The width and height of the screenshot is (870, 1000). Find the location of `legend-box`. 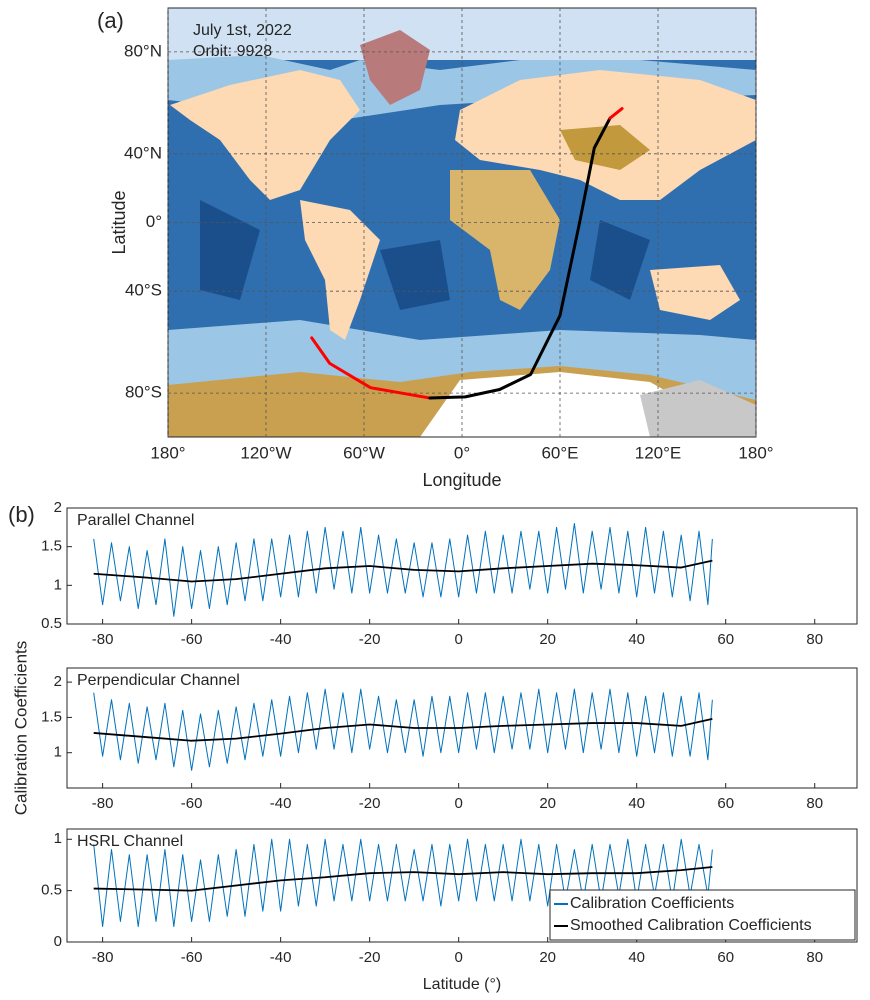

legend-box is located at coordinates (702, 915).